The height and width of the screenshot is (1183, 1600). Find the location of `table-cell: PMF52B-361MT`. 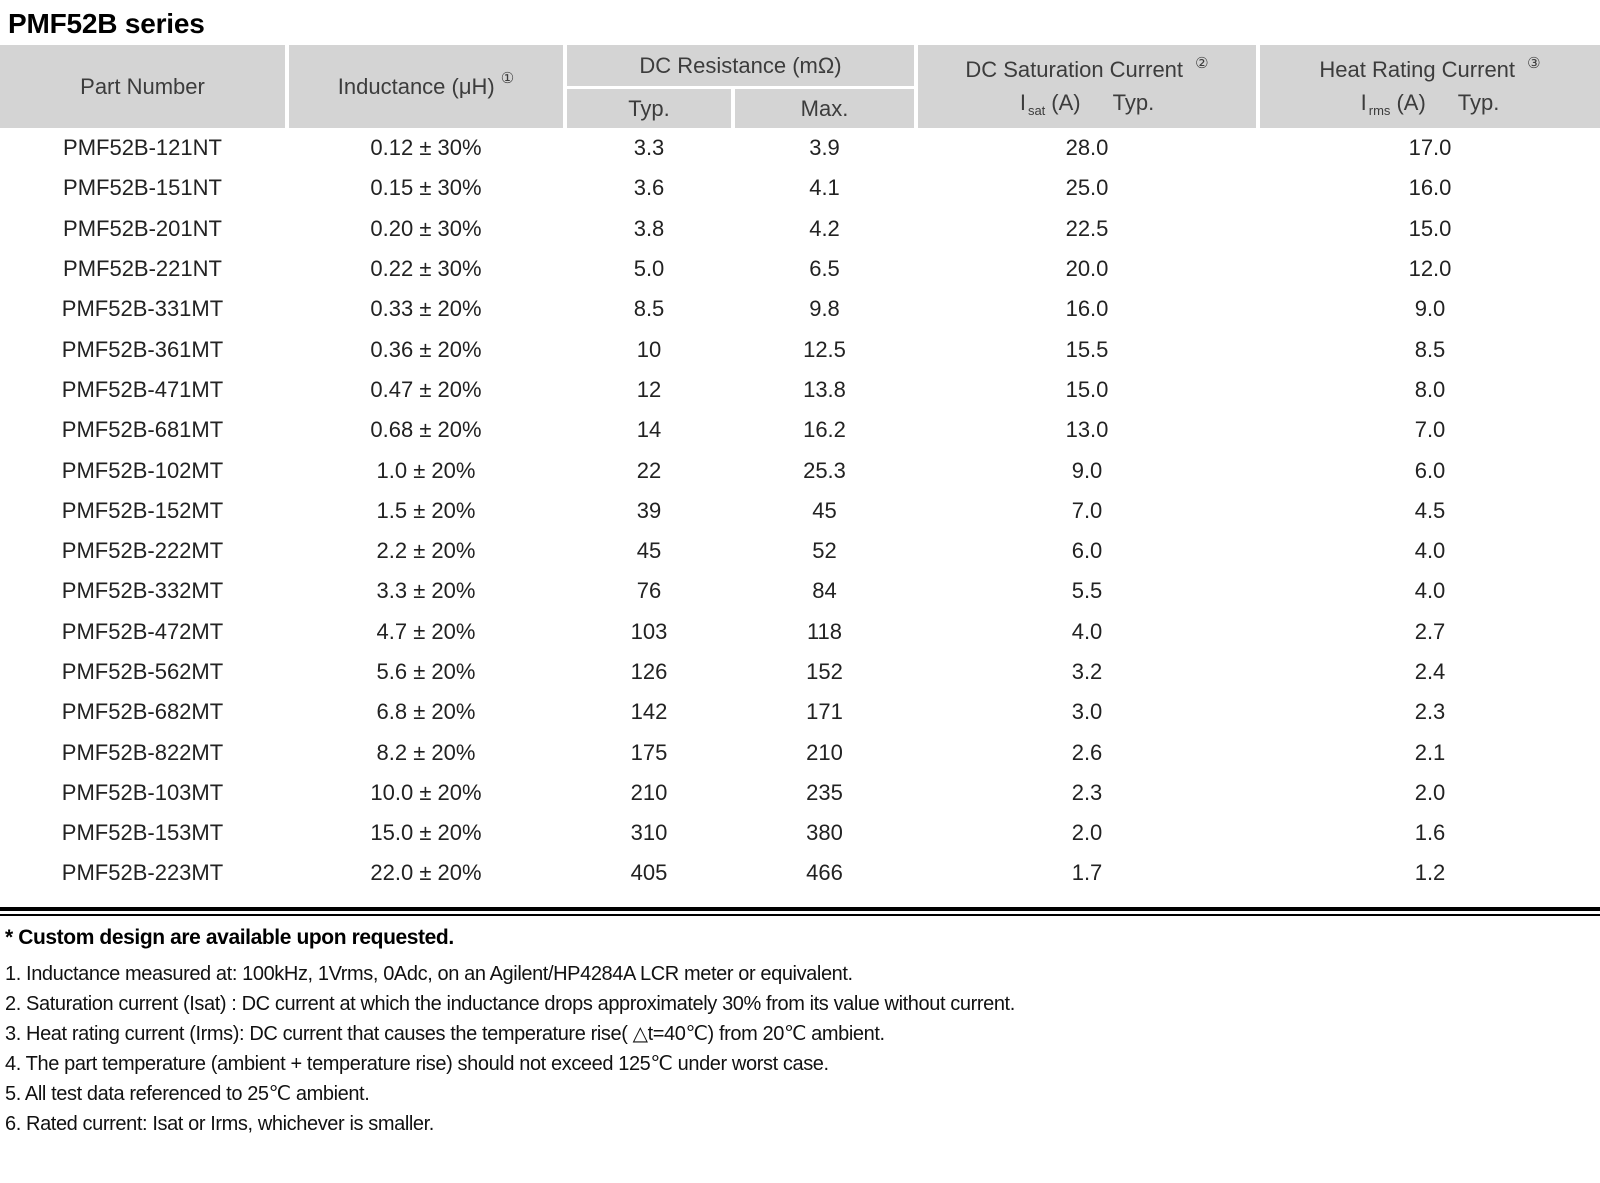

table-cell: PMF52B-361MT is located at coordinates (142, 349).